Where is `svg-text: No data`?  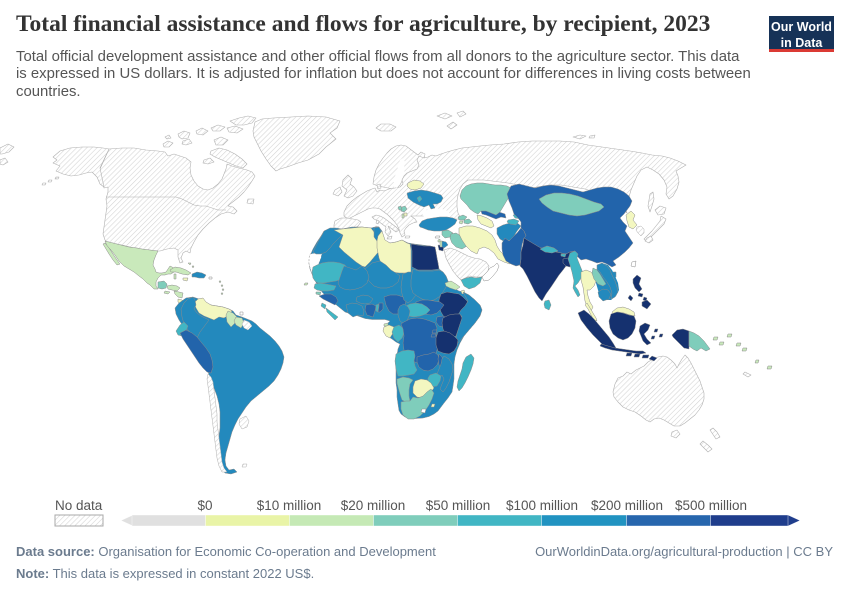
svg-text: No data is located at coordinates (79, 505).